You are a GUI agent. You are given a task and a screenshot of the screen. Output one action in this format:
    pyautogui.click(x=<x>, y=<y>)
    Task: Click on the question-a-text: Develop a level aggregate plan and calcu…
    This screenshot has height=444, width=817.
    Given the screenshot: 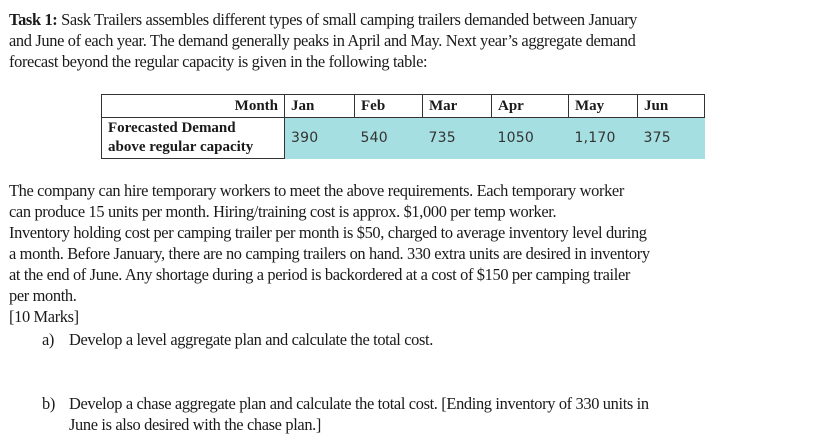 What is the action you would take?
    pyautogui.click(x=251, y=339)
    